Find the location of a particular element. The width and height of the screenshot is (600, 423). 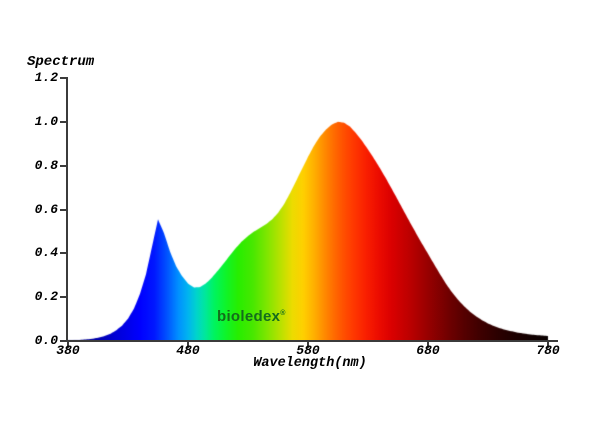

y-tick-label-0-8: 0.8 is located at coordinates (46, 165).